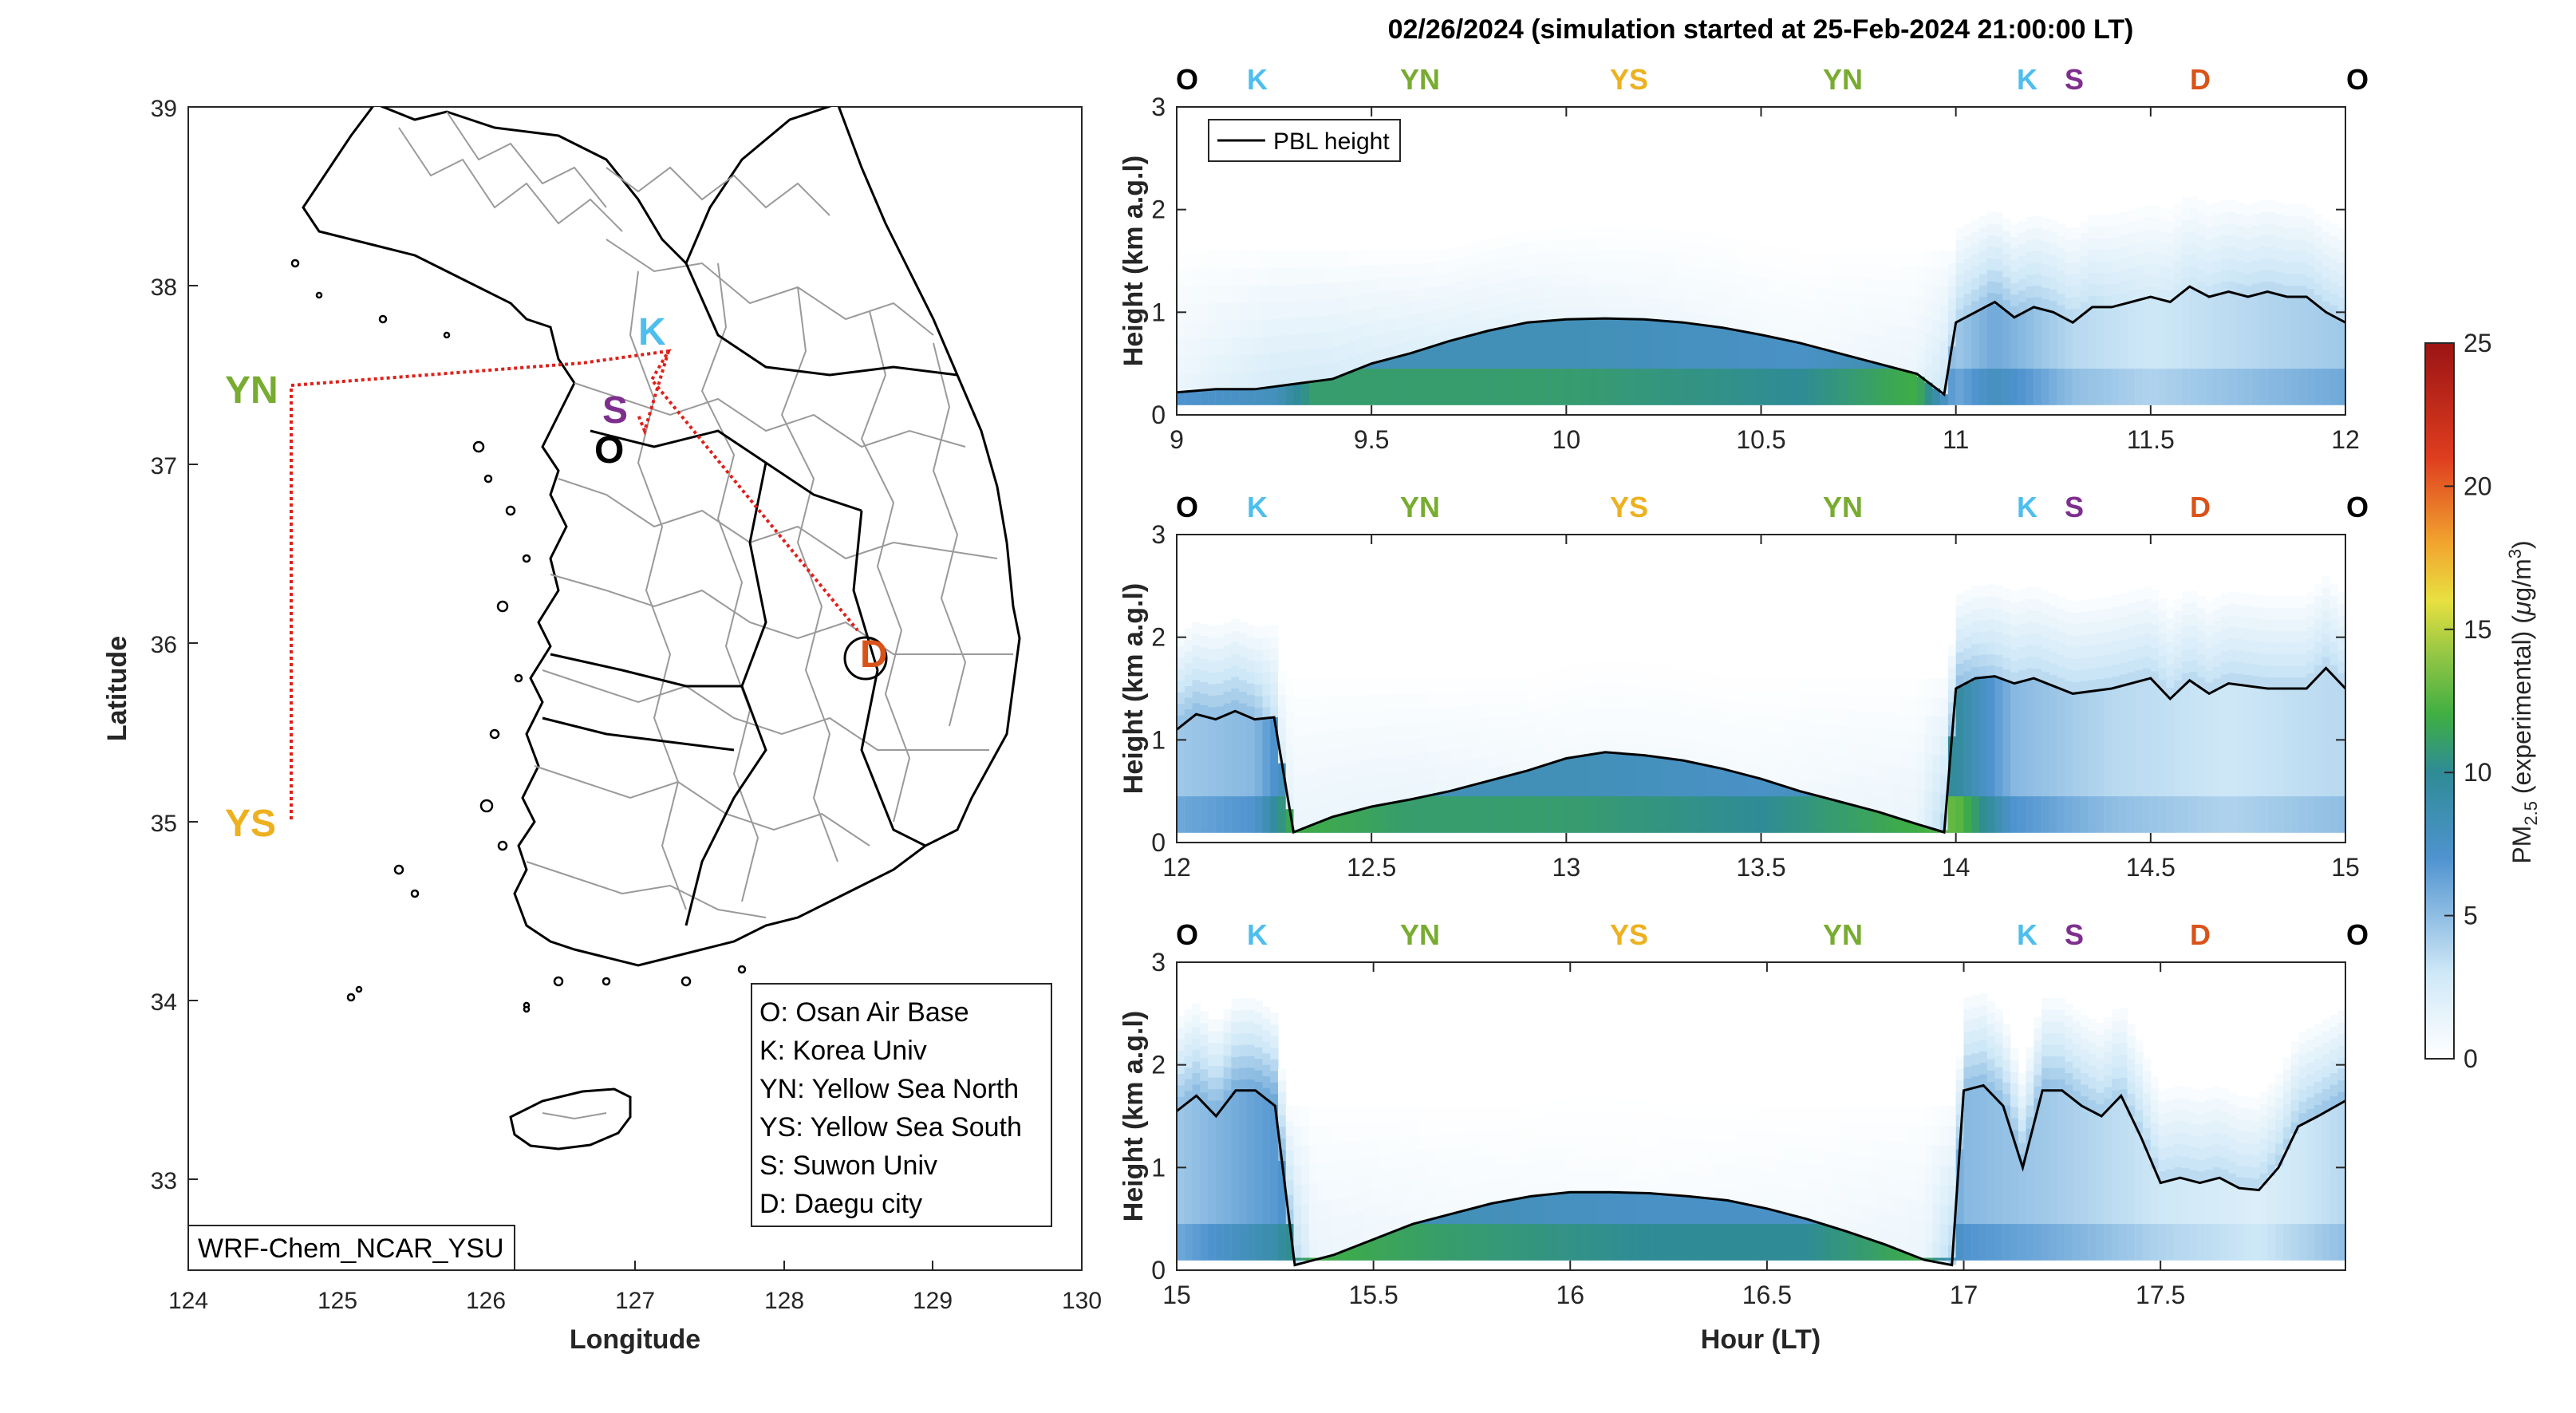 The image size is (2576, 1413). What do you see at coordinates (2471, 916) in the screenshot?
I see `colorbar-tick-label: 5` at bounding box center [2471, 916].